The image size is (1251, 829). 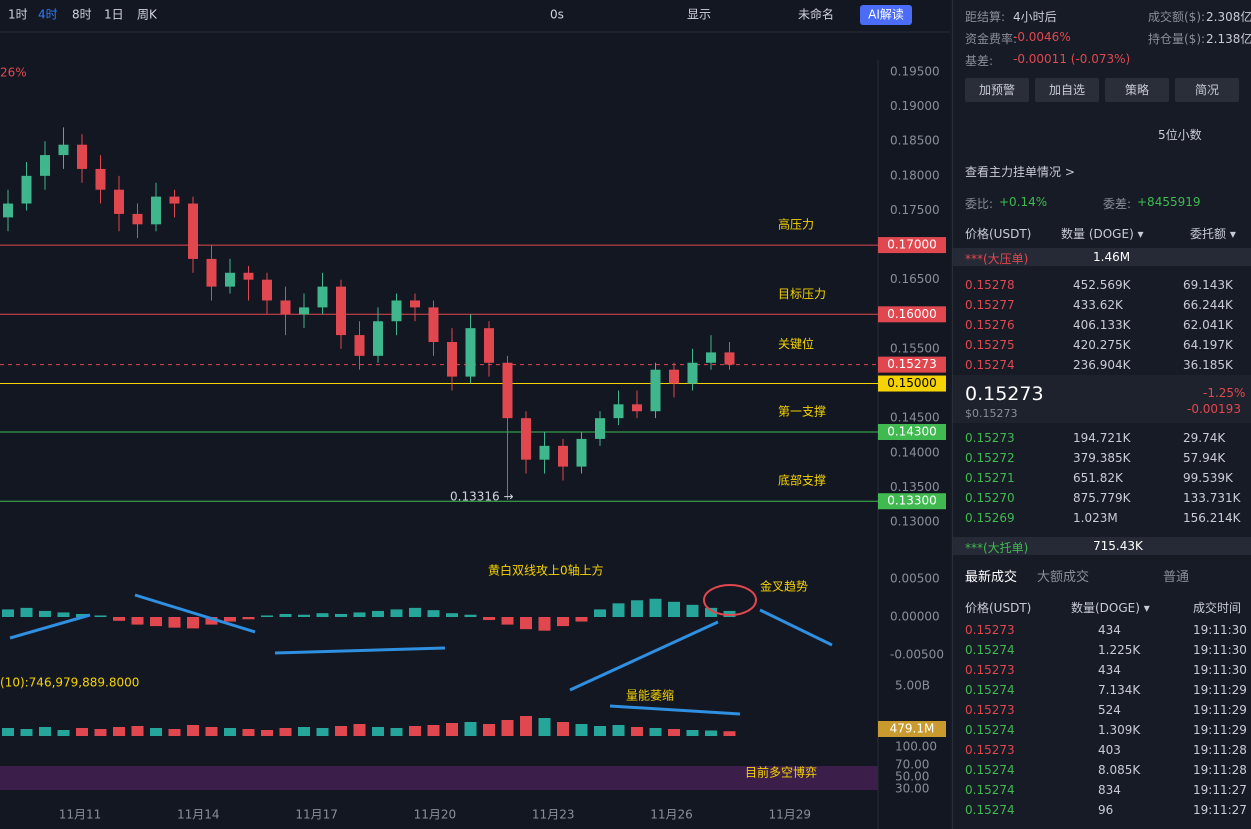 I want to click on date-label: 11月17, so click(x=316, y=815).